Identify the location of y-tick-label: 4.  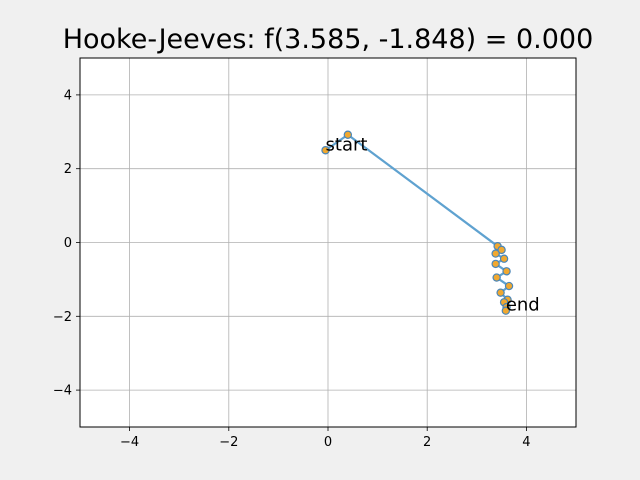
(68, 95).